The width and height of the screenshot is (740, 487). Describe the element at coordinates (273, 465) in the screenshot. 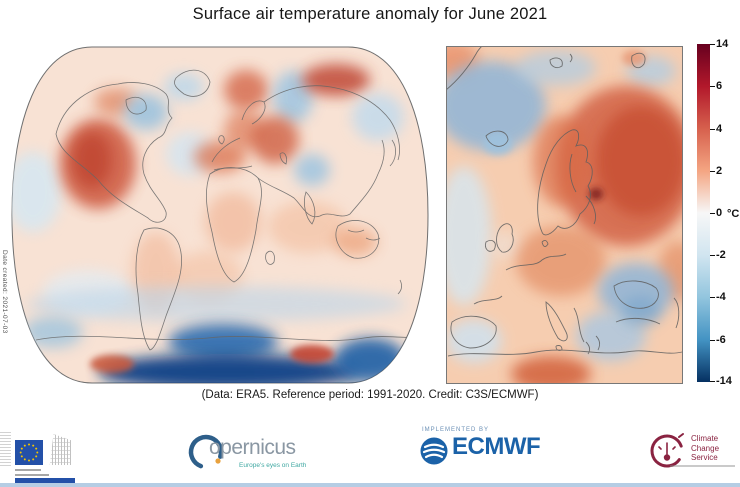

I see `copernicus-tagline: Europe's eyes on Earth` at that location.